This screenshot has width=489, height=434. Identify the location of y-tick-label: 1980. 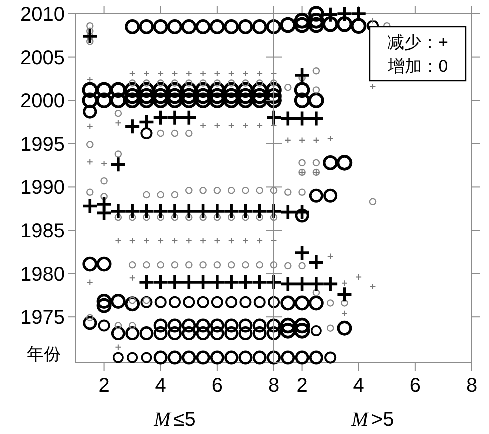
(42, 275).